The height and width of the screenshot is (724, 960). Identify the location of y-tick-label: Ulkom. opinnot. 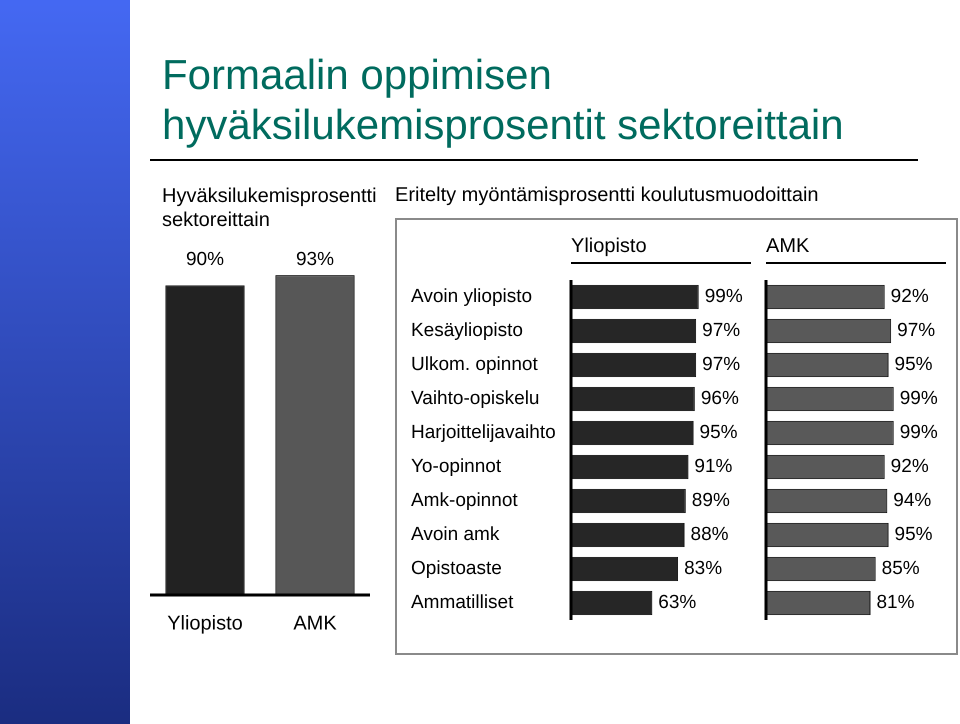
(474, 365).